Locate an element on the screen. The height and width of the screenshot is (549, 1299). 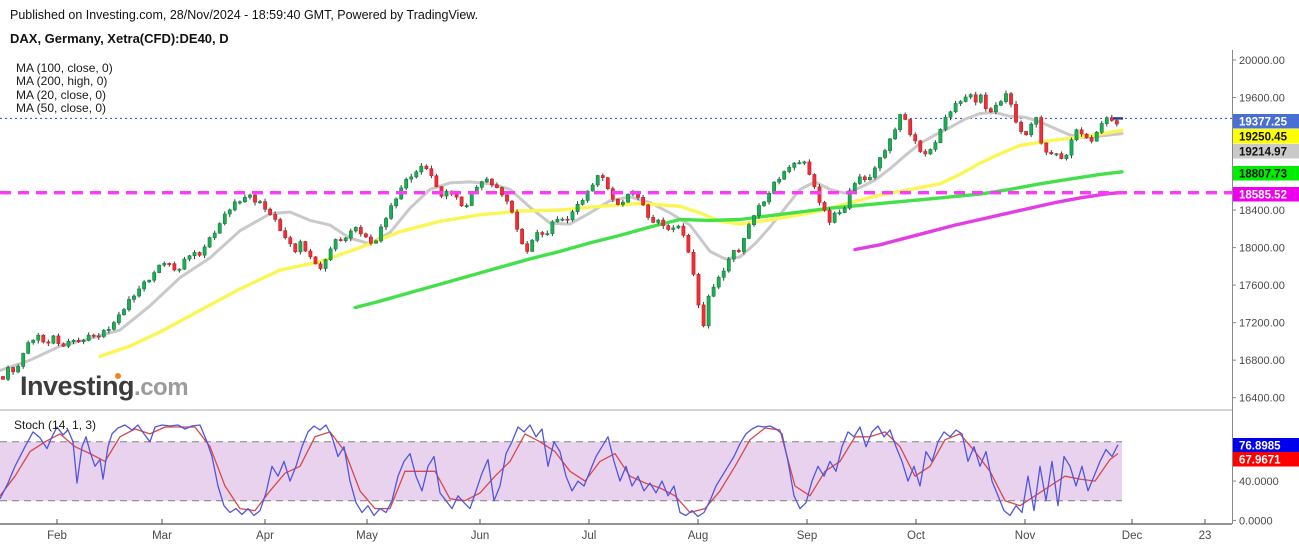
time-label-23: 23 is located at coordinates (1205, 536).